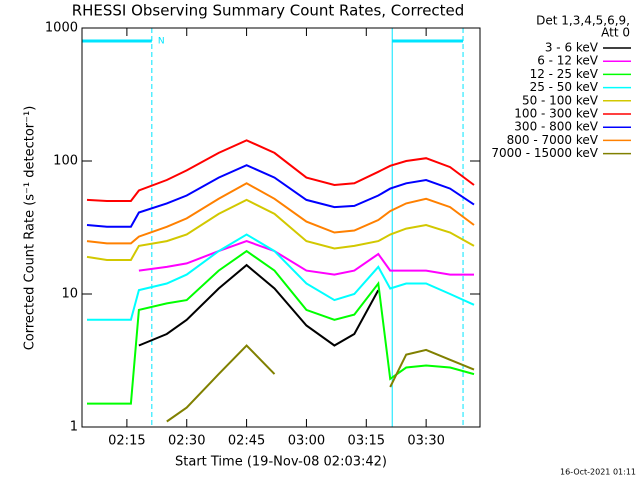 The height and width of the screenshot is (480, 640). Describe the element at coordinates (615, 33) in the screenshot. I see `legend-header: Att 0` at that location.